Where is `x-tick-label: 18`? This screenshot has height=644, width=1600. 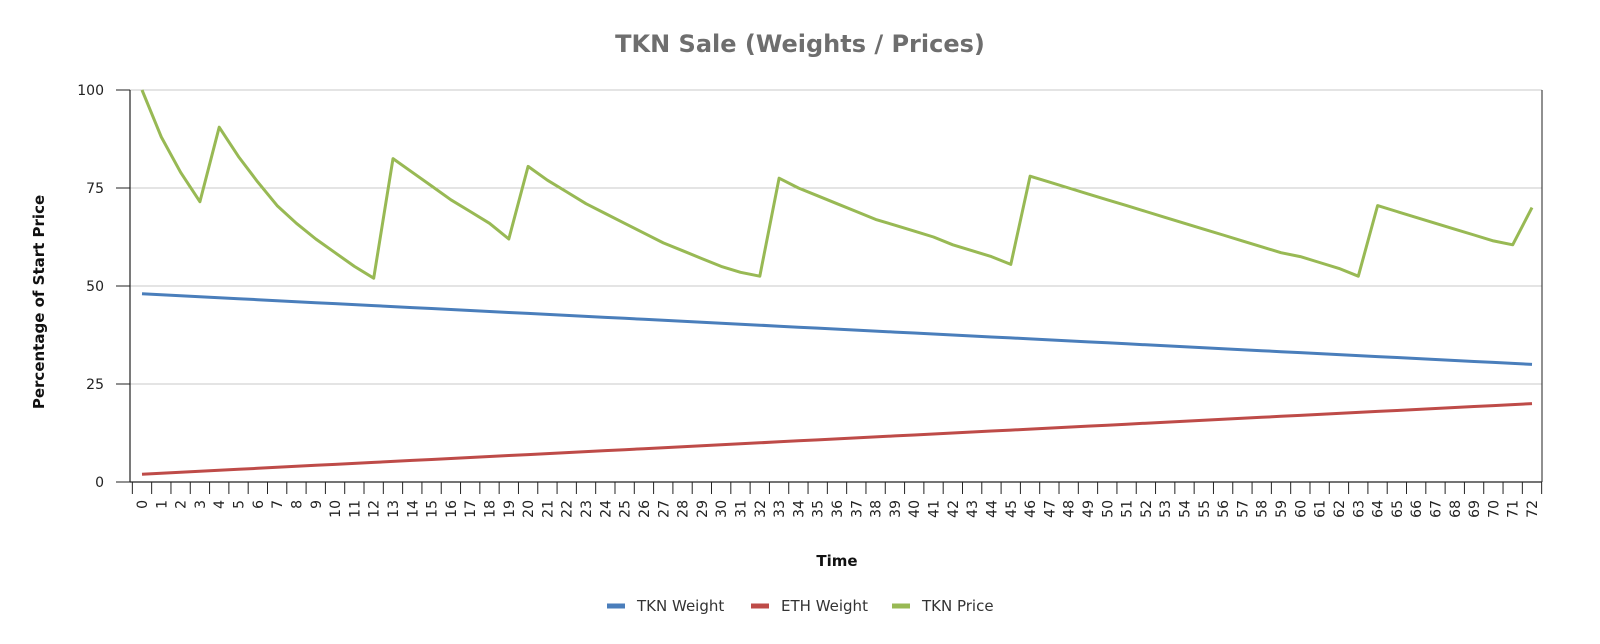 x-tick-label: 18 is located at coordinates (491, 509).